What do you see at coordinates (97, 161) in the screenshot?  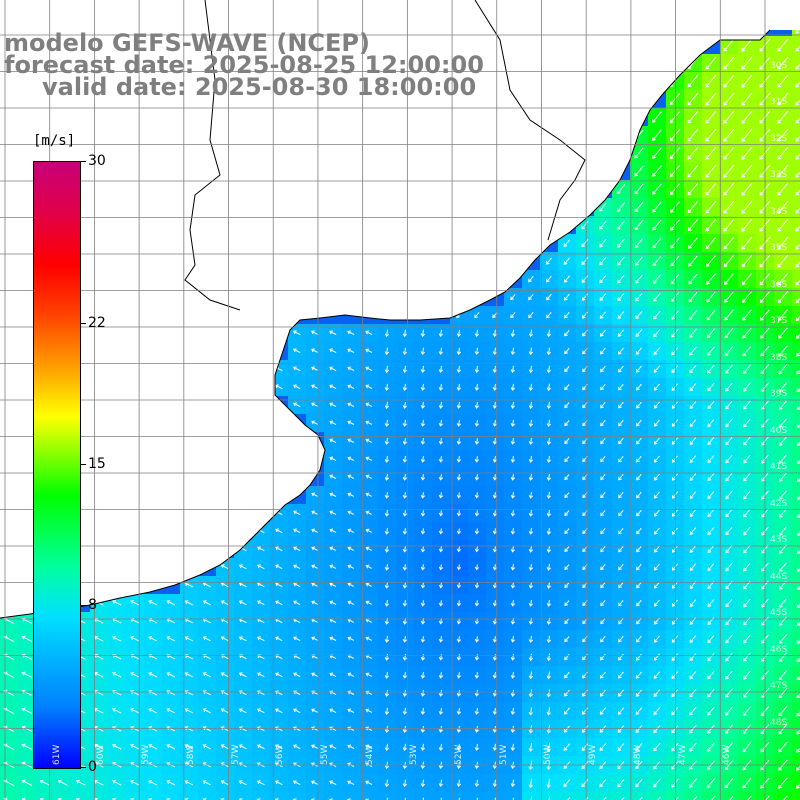 I see `colorbar-tick-label: 30` at bounding box center [97, 161].